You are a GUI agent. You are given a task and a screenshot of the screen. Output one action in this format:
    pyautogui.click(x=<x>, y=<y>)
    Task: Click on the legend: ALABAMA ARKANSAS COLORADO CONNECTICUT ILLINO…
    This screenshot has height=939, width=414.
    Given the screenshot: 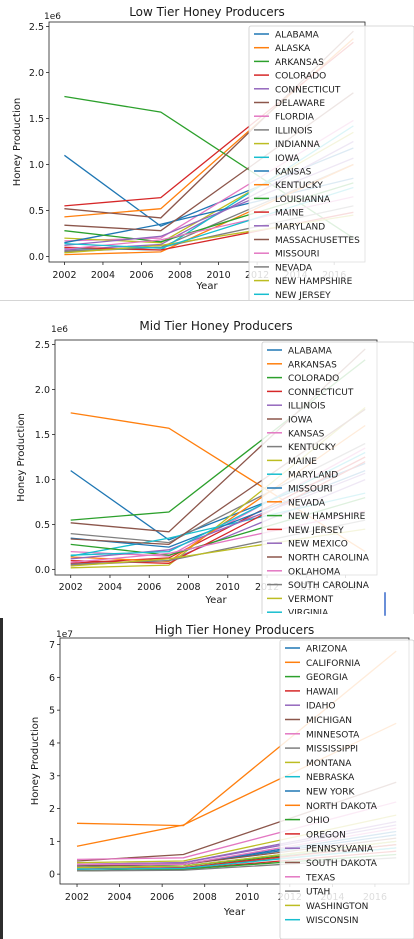 What is the action you would take?
    pyautogui.click(x=337, y=477)
    